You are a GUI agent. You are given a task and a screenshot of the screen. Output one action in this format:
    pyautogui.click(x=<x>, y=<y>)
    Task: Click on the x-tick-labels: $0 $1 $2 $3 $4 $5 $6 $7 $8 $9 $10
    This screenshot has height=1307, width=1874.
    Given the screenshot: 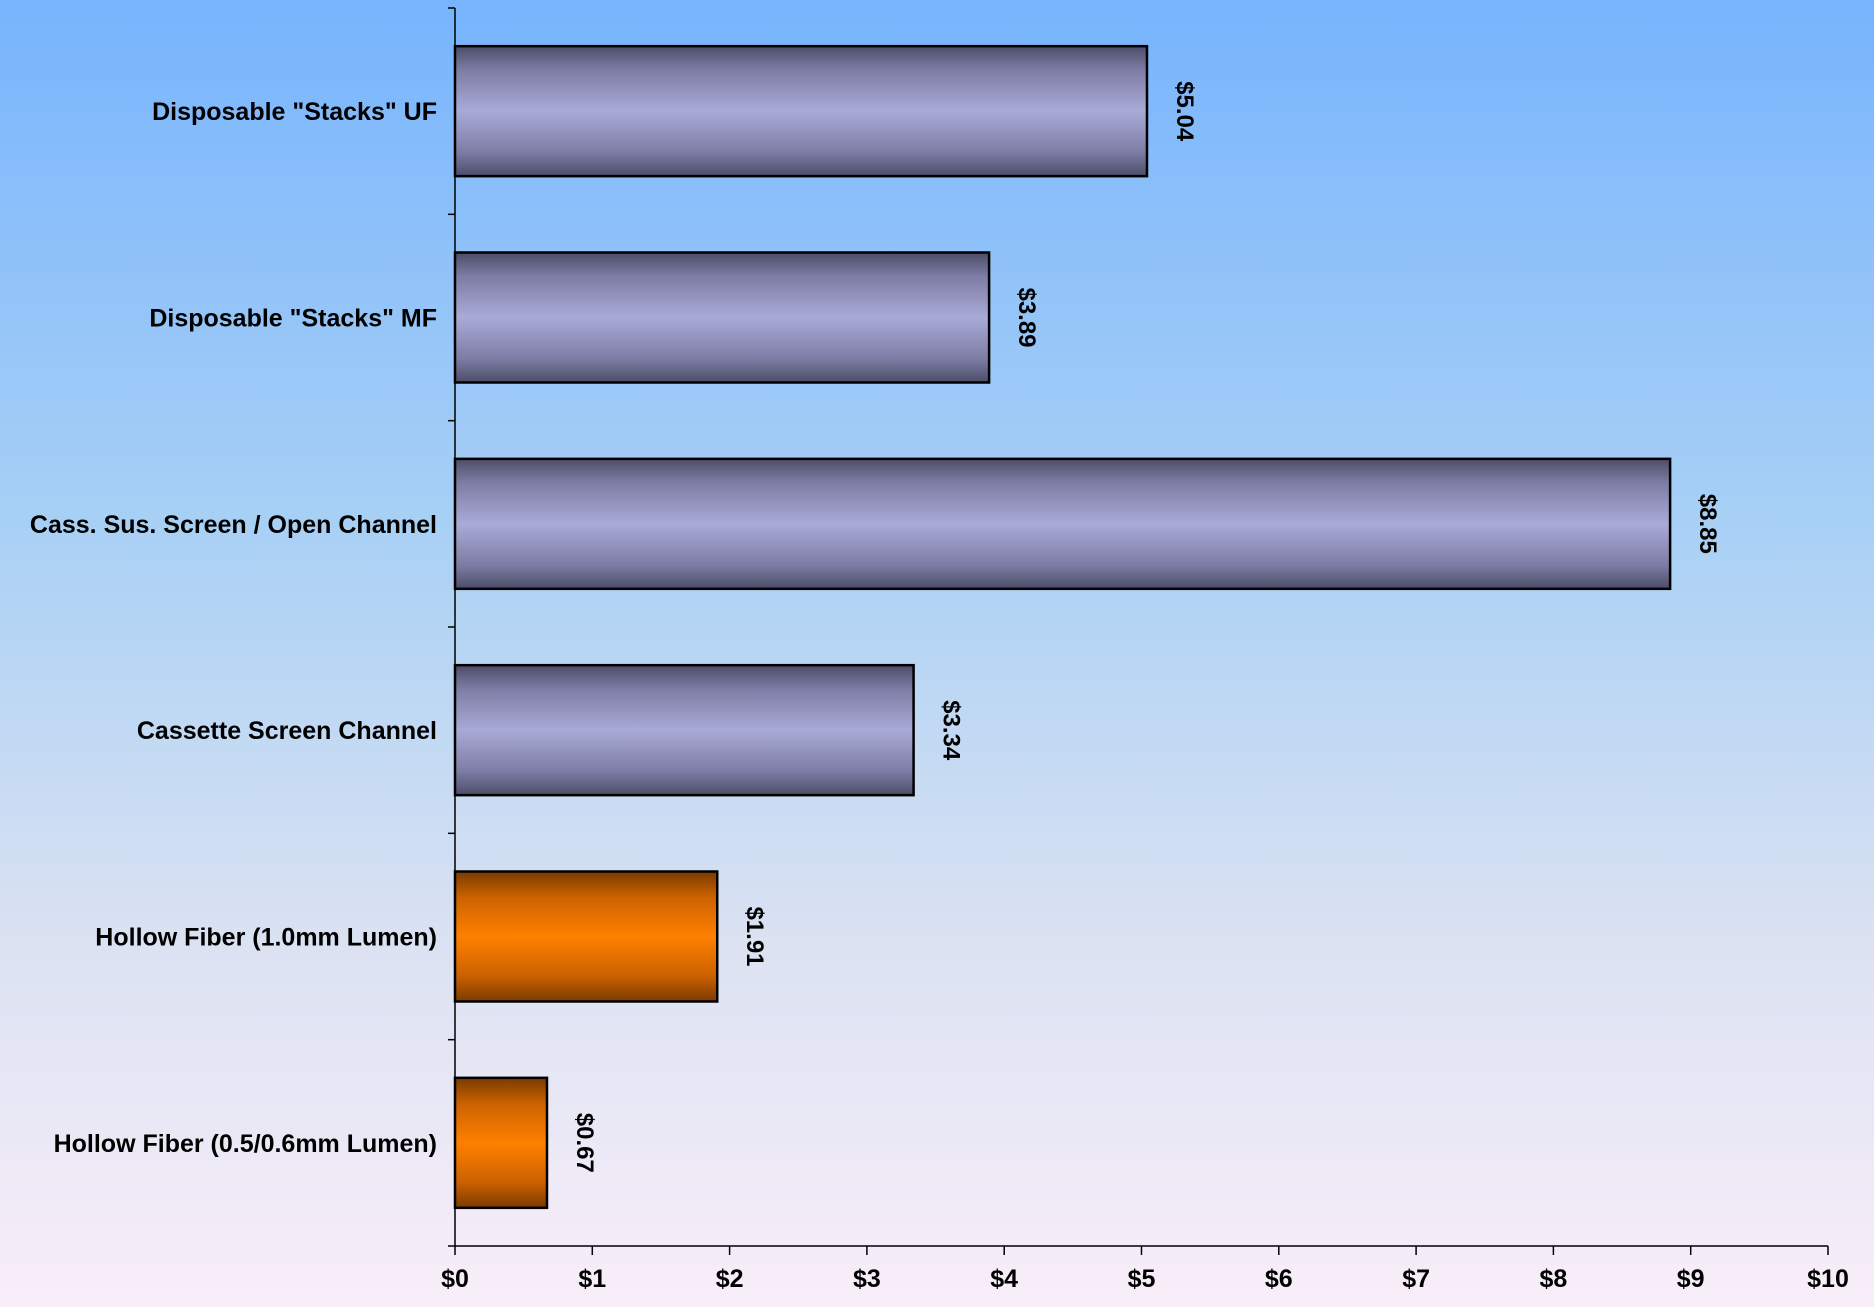 What is the action you would take?
    pyautogui.click(x=1145, y=1279)
    